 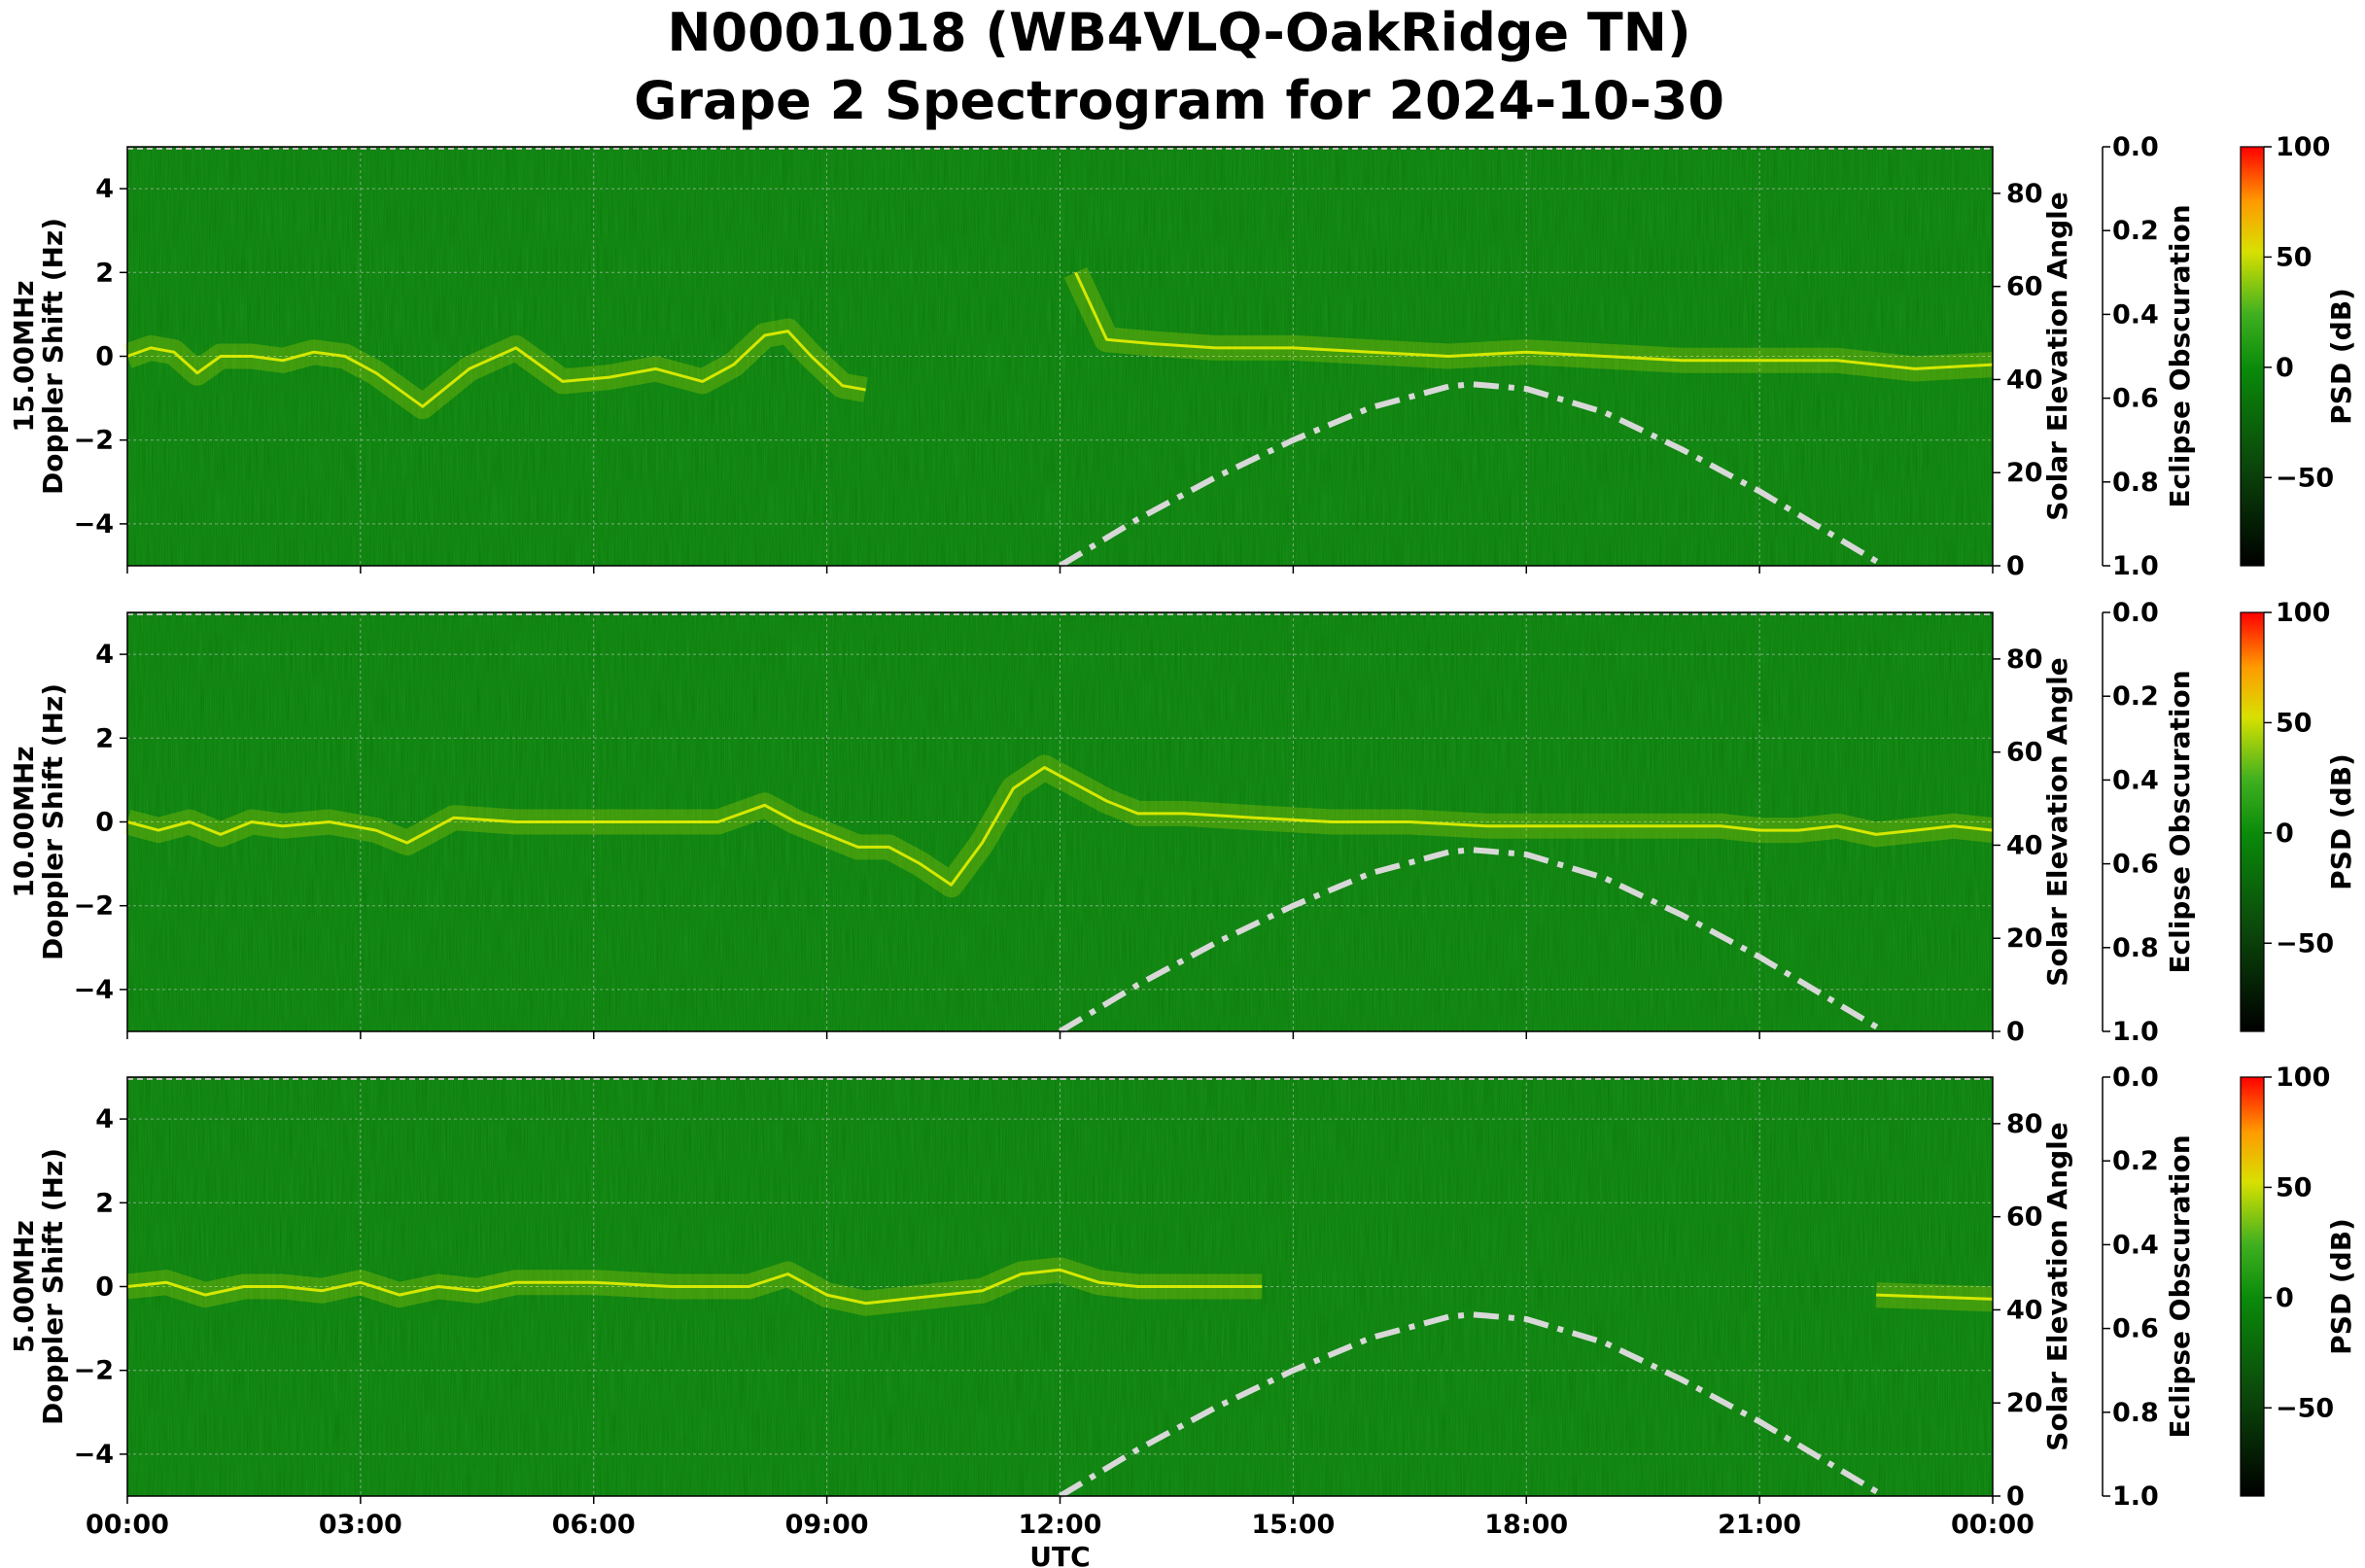 What do you see at coordinates (24, 1286) in the screenshot?
I see `y-axis-label-frequency: 5.00MHz` at bounding box center [24, 1286].